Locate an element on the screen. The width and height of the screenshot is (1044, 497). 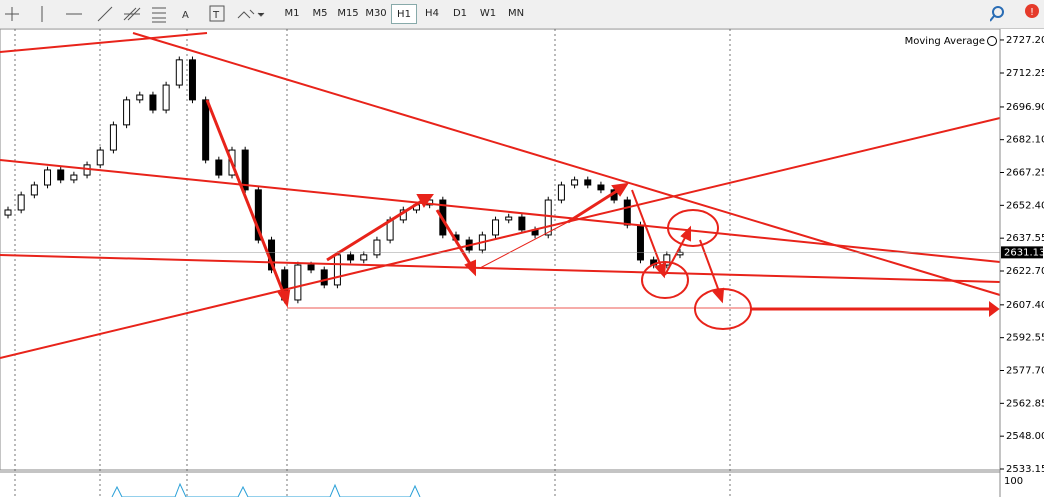
y-tick-label: 2712.25 is located at coordinates (1025, 73).